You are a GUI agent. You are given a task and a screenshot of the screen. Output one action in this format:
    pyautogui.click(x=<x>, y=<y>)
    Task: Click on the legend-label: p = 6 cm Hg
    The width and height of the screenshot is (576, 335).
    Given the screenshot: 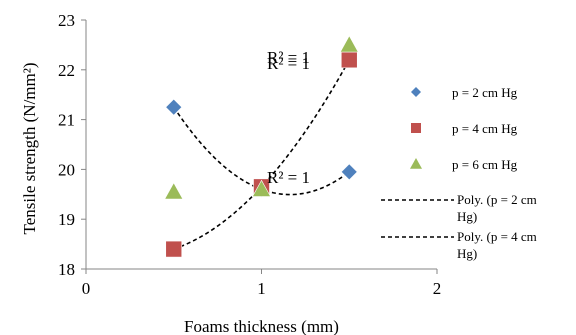 What is the action you would take?
    pyautogui.click(x=485, y=164)
    